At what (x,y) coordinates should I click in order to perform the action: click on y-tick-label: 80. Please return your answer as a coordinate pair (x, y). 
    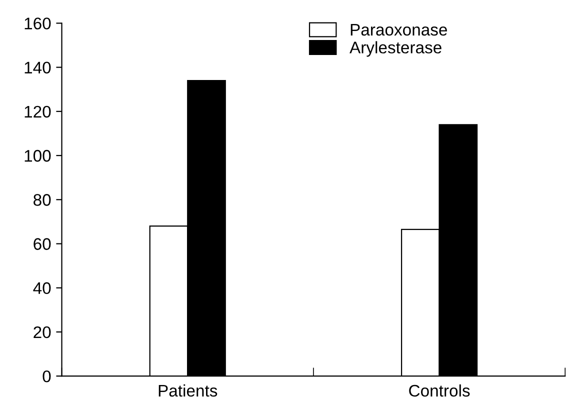
    Looking at the image, I should click on (42, 200).